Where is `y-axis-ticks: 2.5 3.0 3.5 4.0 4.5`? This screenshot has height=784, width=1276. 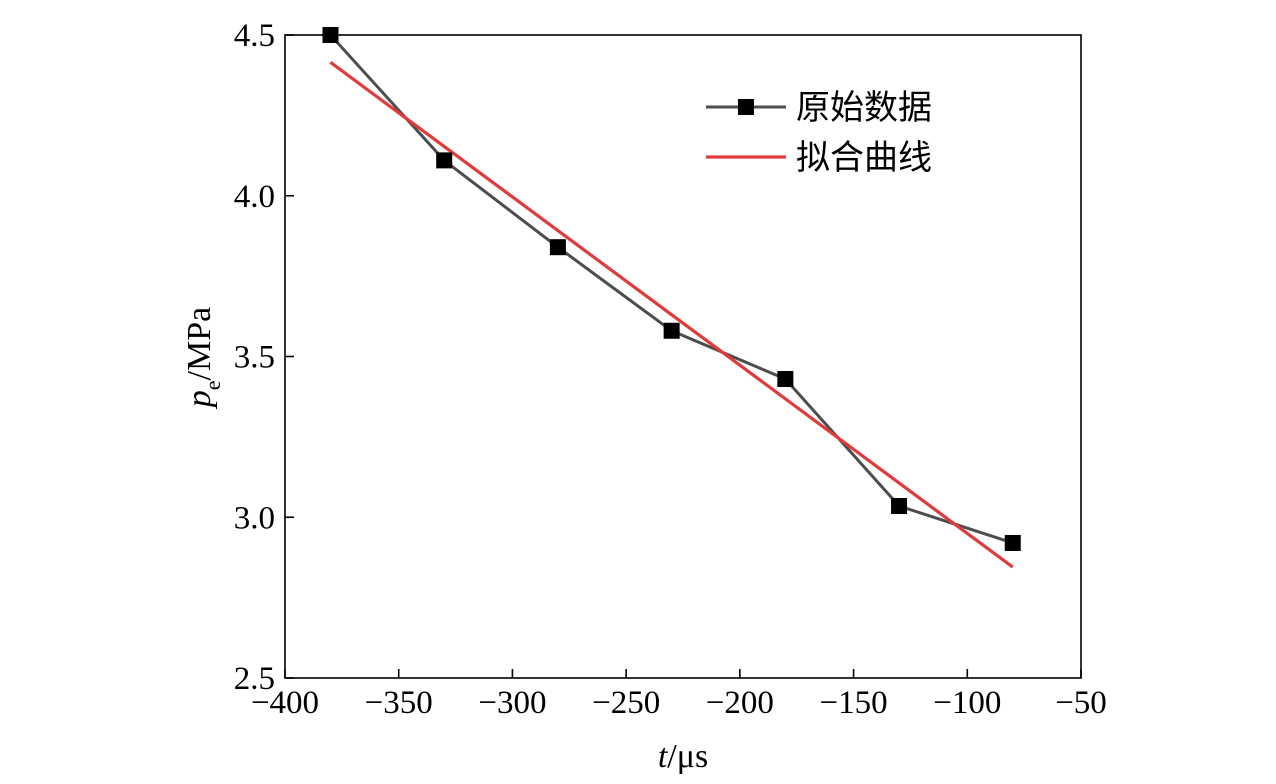 y-axis-ticks: 2.5 3.0 3.5 4.0 4.5 is located at coordinates (264, 357).